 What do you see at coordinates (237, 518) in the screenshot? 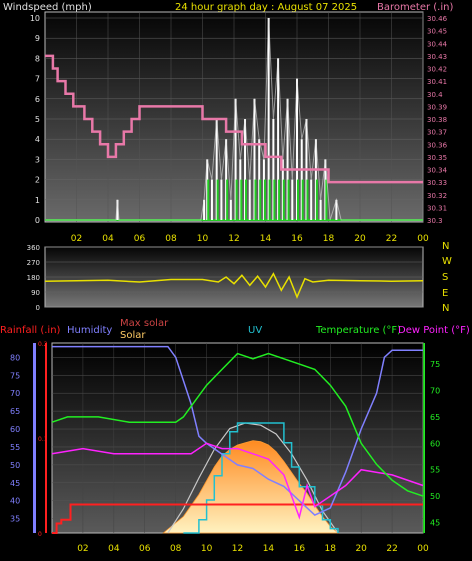
I see `rainfall-line` at bounding box center [237, 518].